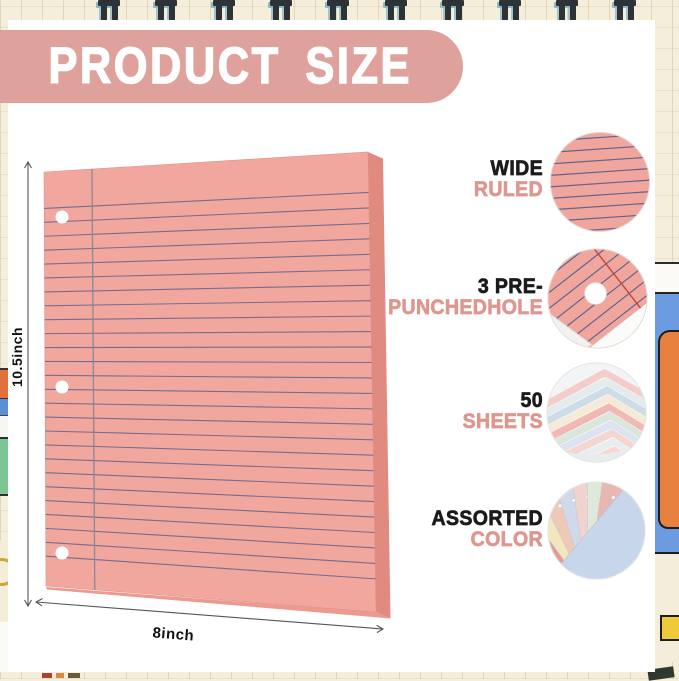 The image size is (679, 681). What do you see at coordinates (461, 421) in the screenshot?
I see `feature-text-line2: SHEETS` at bounding box center [461, 421].